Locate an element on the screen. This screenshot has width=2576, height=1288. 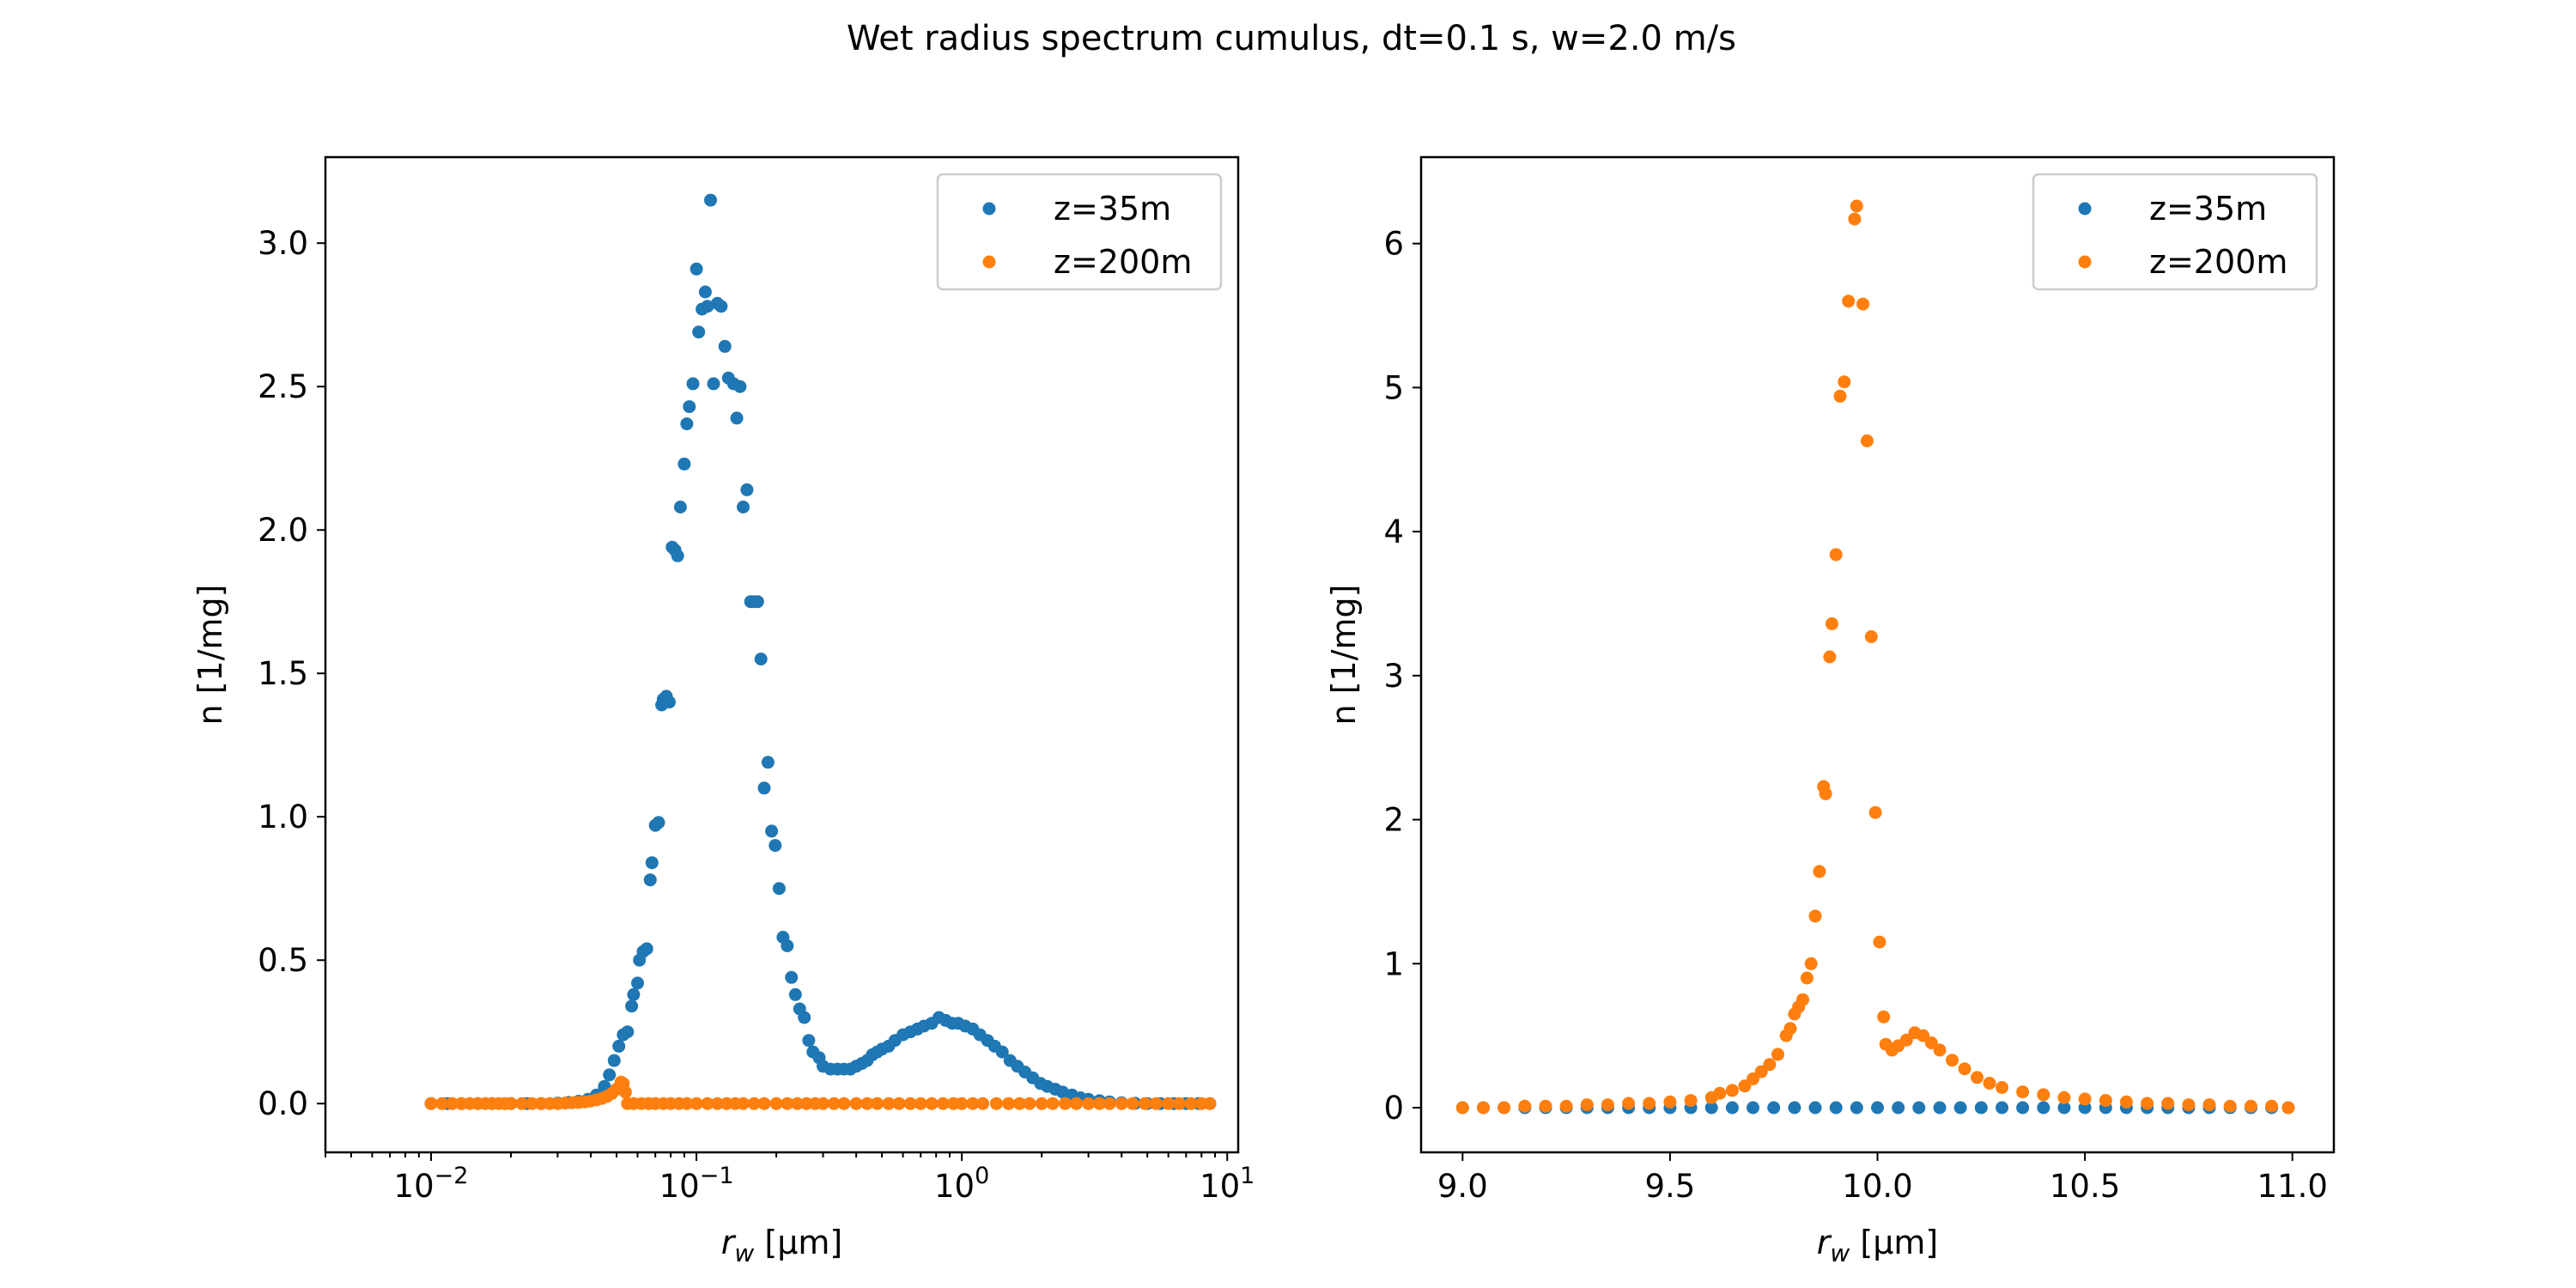
legend-label: z=200m is located at coordinates (1123, 262).